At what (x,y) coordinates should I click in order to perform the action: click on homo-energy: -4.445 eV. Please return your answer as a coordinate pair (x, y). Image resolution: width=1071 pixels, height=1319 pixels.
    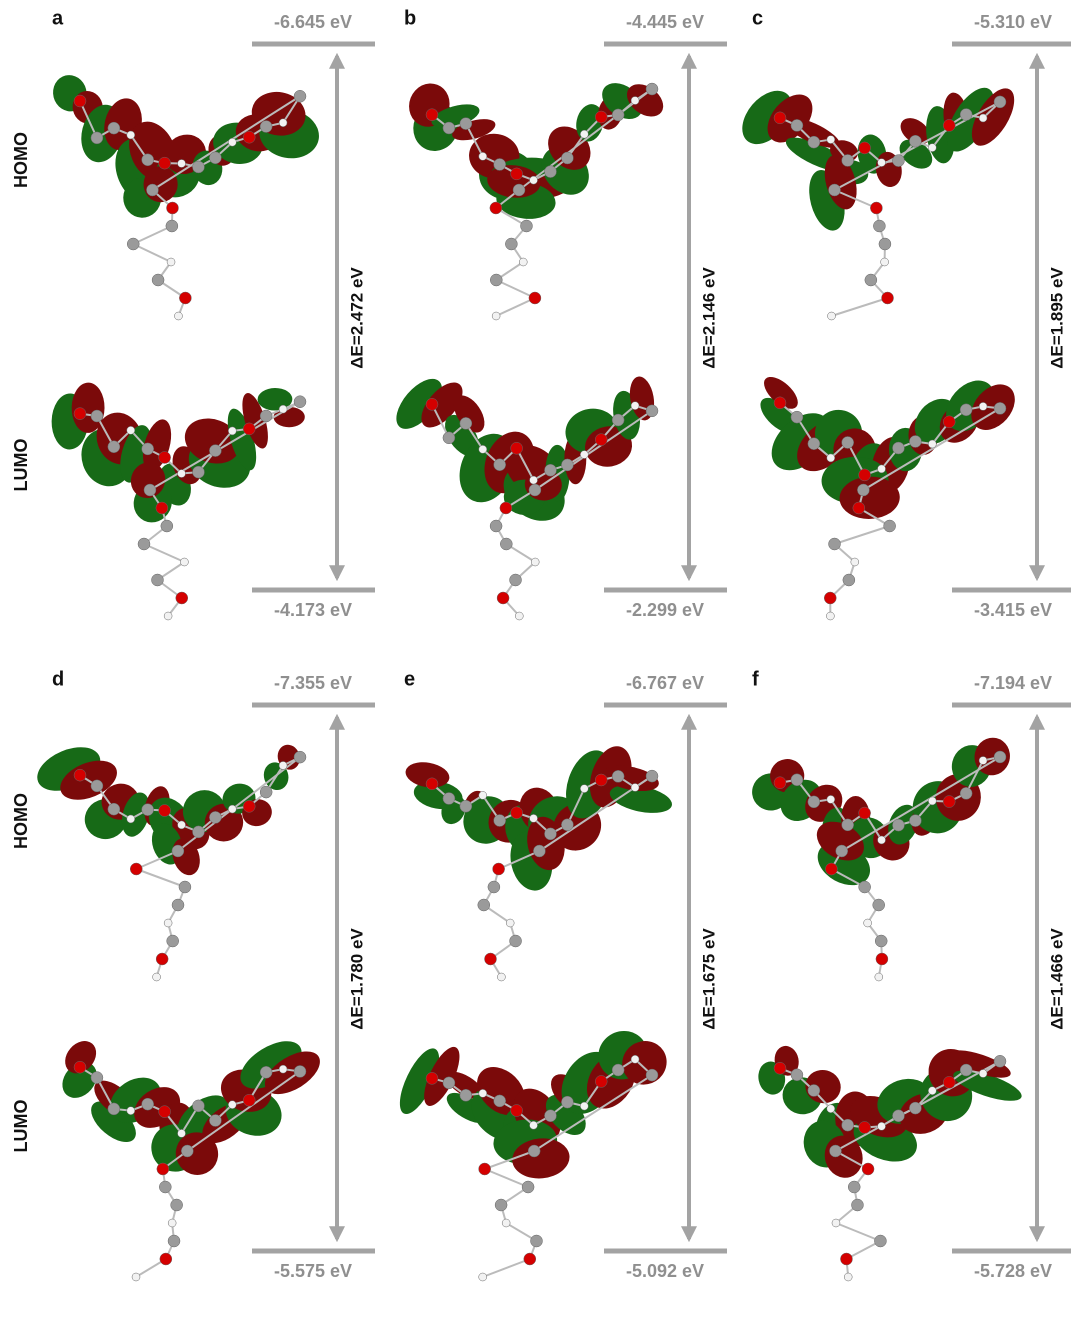
    Looking at the image, I should click on (665, 22).